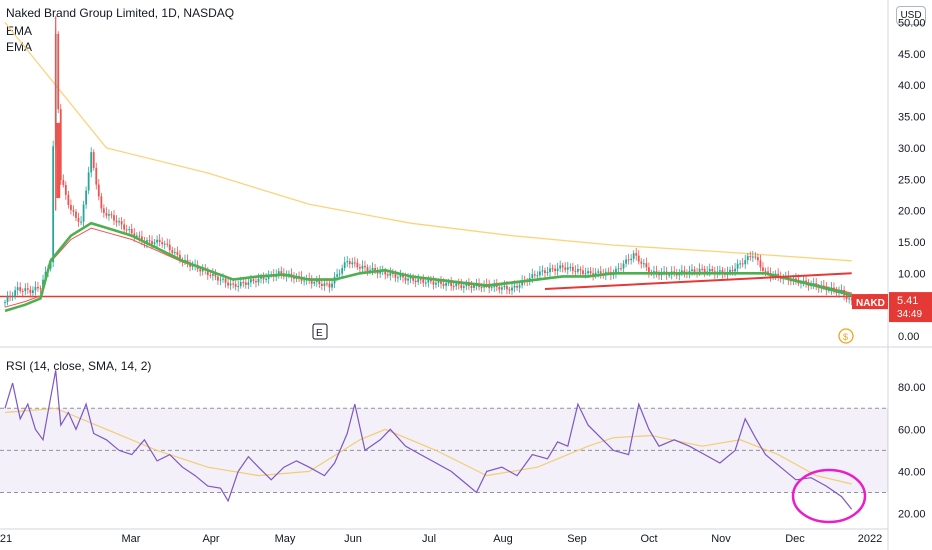 The image size is (932, 550). Describe the element at coordinates (795, 539) in the screenshot. I see `time-axis-tick: Dec` at that location.